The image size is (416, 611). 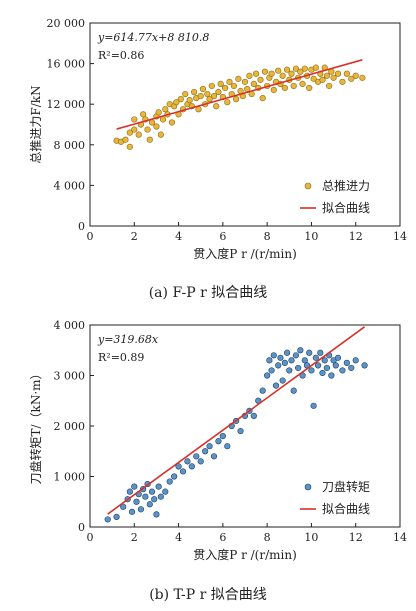 I want to click on y-tick-label: 3 000, so click(x=70, y=376).